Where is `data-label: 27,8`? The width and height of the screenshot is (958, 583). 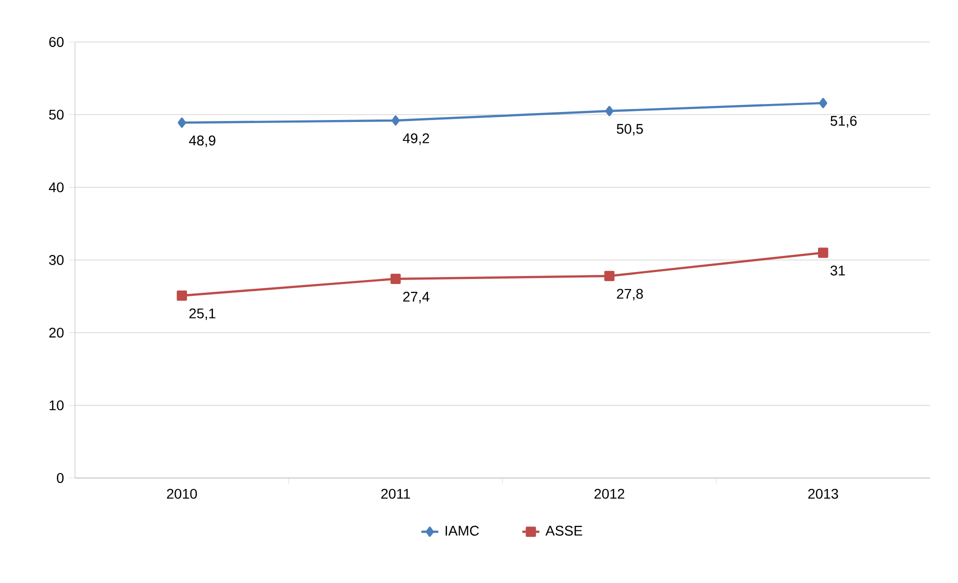 data-label: 27,8 is located at coordinates (629, 294).